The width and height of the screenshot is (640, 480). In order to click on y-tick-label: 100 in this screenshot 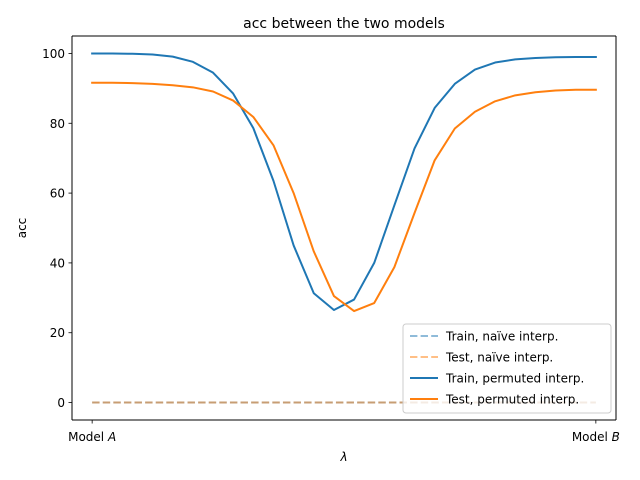, I will do `click(53, 54)`.